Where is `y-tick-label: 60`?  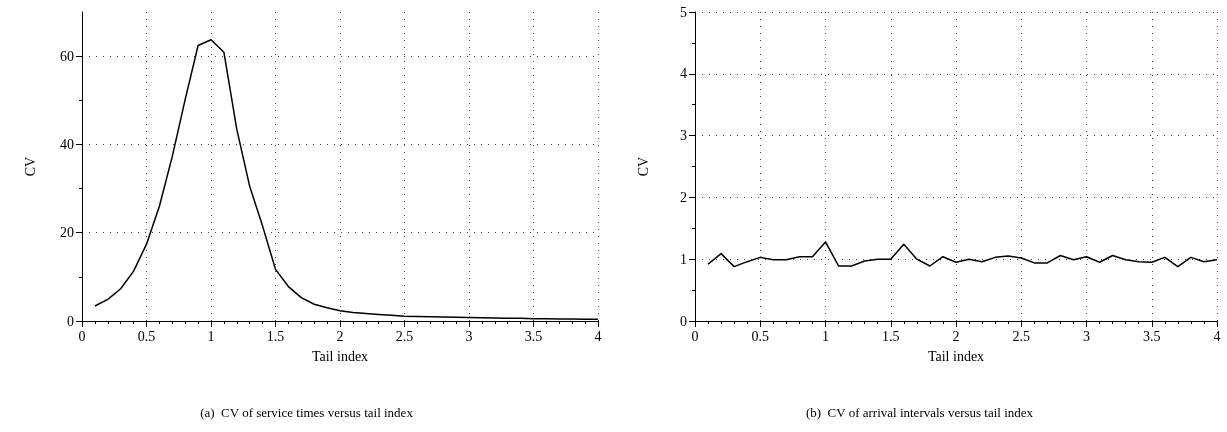
y-tick-label: 60 is located at coordinates (67, 56).